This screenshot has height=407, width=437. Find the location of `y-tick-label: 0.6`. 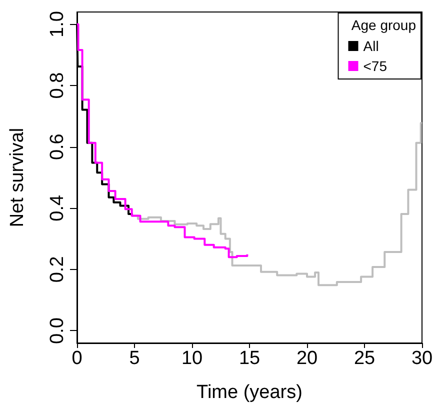

y-tick-label: 0.6 is located at coordinates (57, 147).